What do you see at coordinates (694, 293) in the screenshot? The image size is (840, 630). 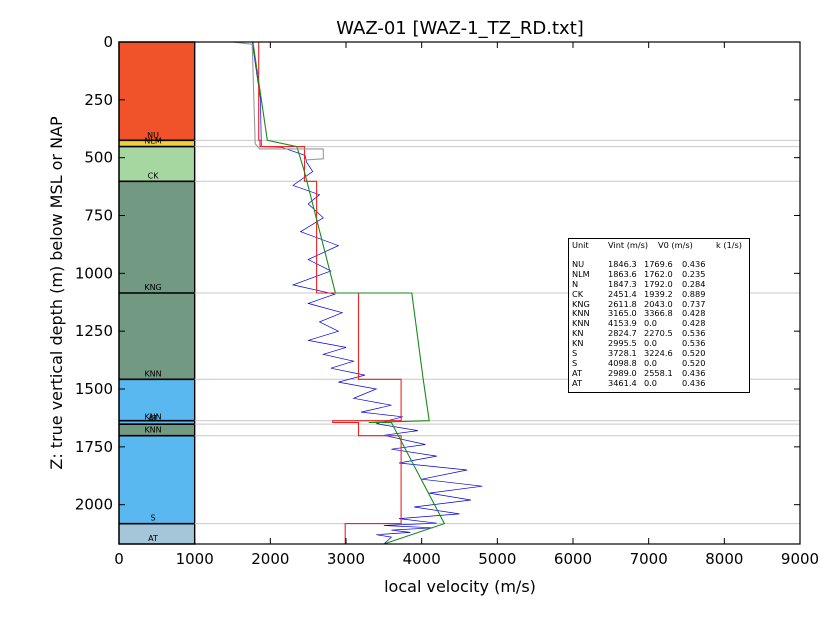 I see `table-cell: 0.889` at bounding box center [694, 293].